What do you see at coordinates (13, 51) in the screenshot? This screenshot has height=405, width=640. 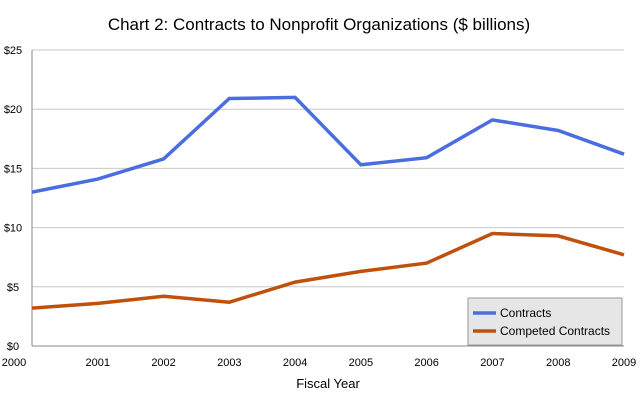 I see `y-tick-label: $25` at bounding box center [13, 51].